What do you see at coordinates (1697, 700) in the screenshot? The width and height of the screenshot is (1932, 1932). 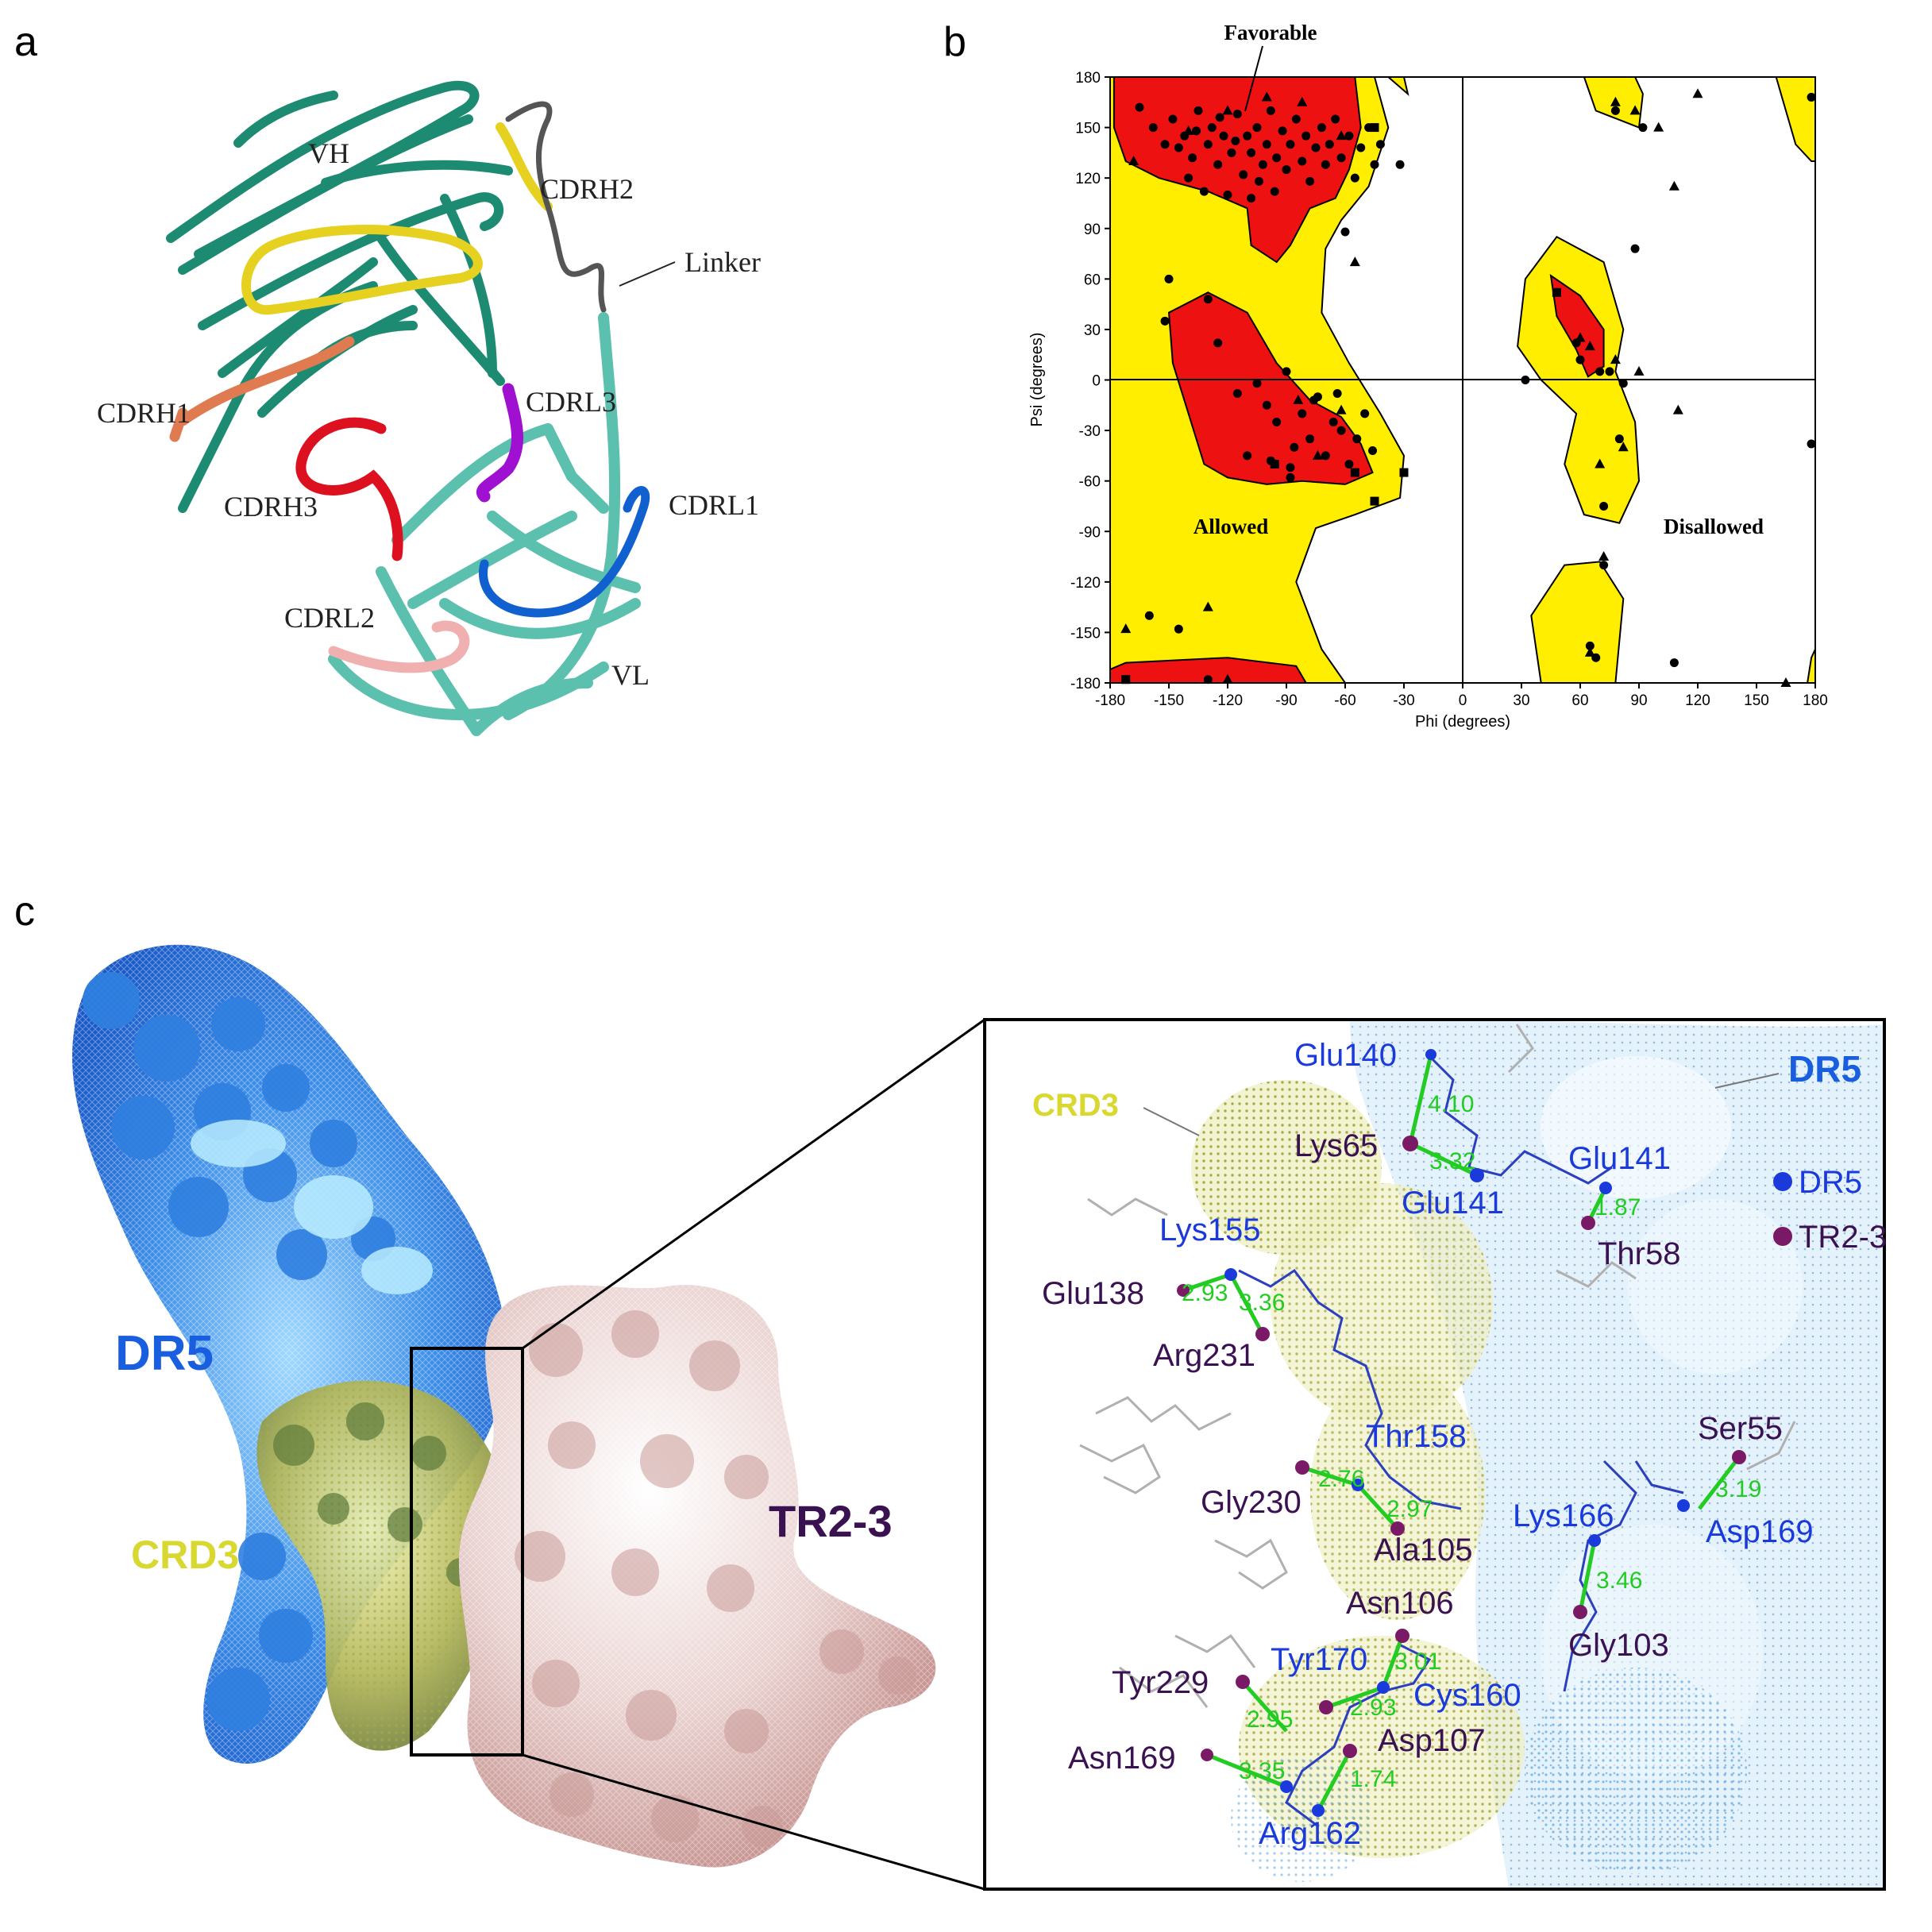 I see `x-tick-label: 120` at bounding box center [1697, 700].